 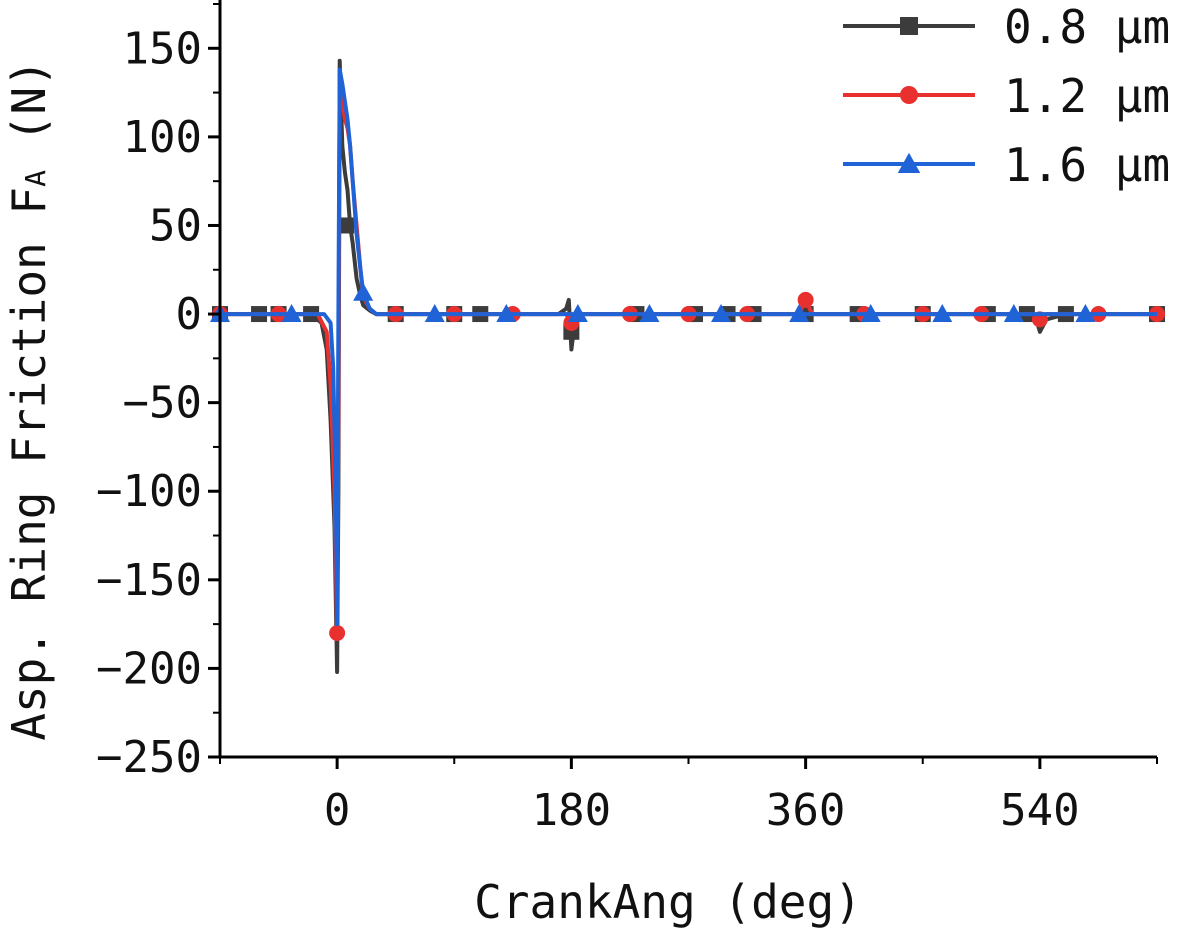 What do you see at coordinates (35, 178) in the screenshot?
I see `y-axis-title-subscript: A` at bounding box center [35, 178].